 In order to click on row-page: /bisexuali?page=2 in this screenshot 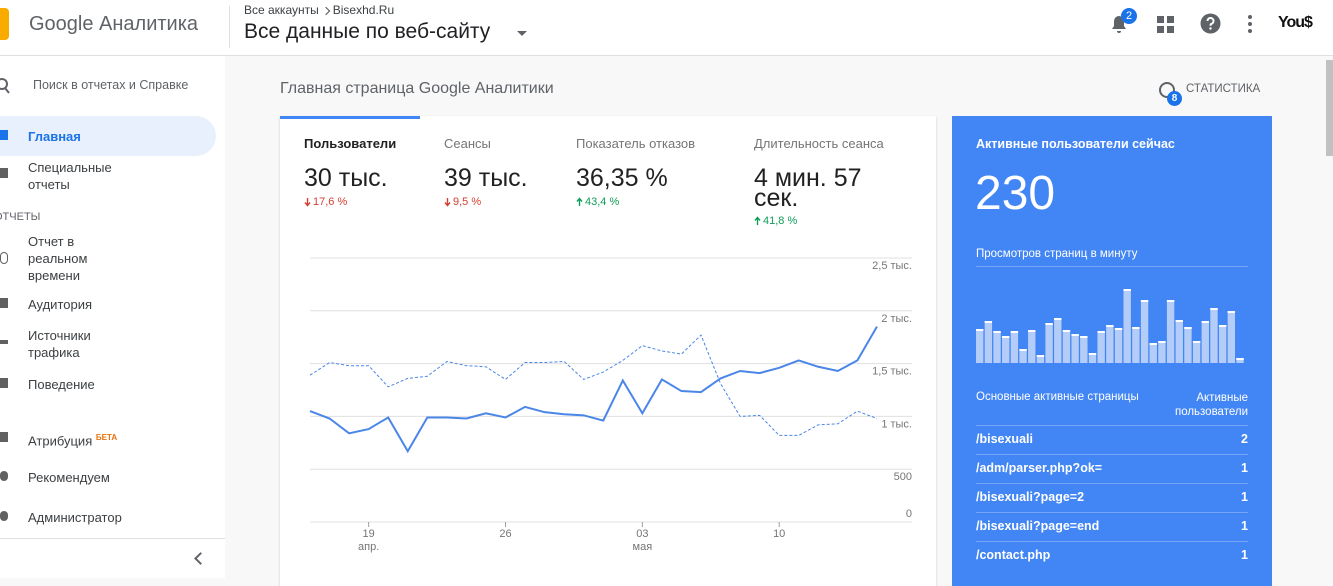, I will do `click(1030, 497)`.